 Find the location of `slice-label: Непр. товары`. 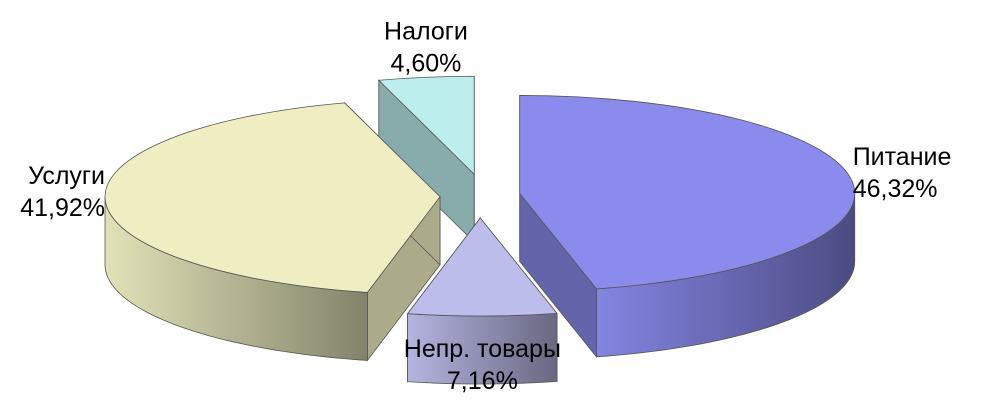

slice-label: Непр. товары is located at coordinates (482, 349).